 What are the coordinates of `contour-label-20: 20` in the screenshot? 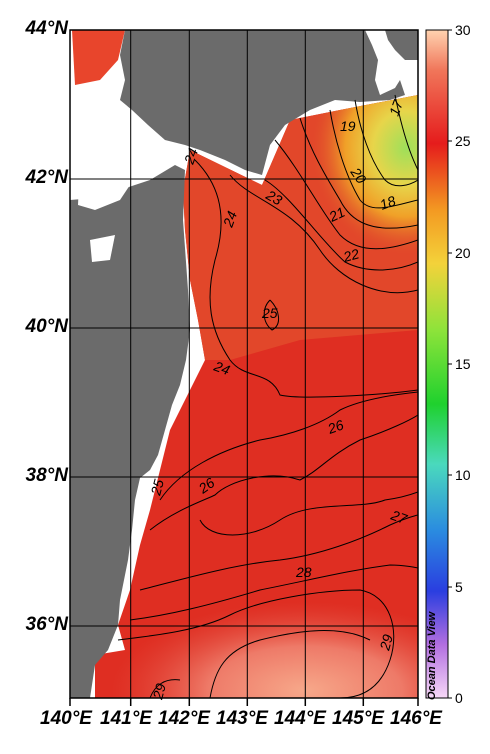 It's located at (358, 175).